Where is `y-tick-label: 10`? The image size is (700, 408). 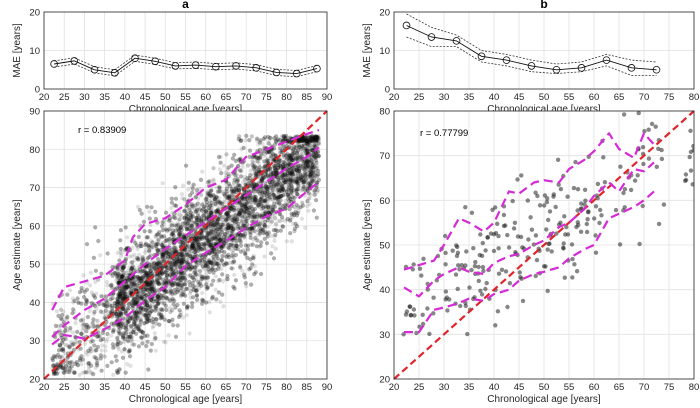 y-tick-label: 10 is located at coordinates (34, 51).